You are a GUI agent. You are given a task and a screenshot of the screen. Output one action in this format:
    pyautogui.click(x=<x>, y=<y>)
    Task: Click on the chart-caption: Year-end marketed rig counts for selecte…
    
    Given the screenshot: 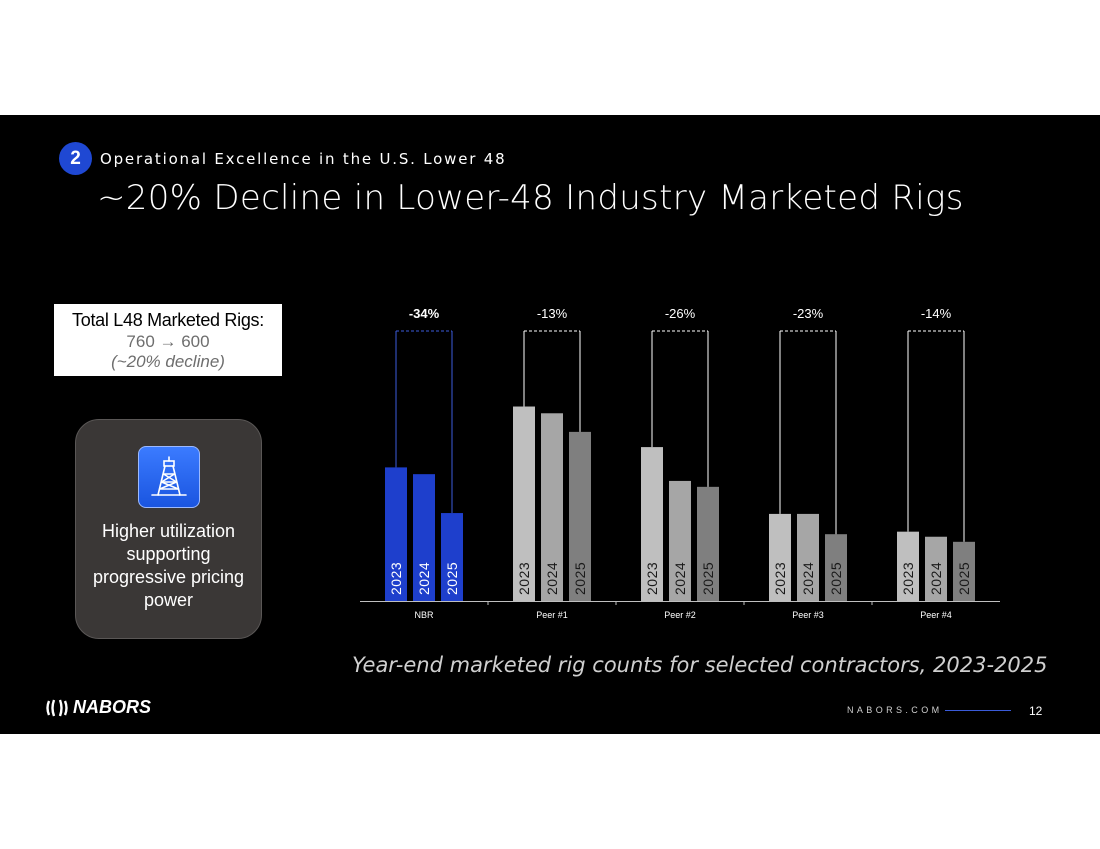 What is the action you would take?
    pyautogui.click(x=700, y=665)
    